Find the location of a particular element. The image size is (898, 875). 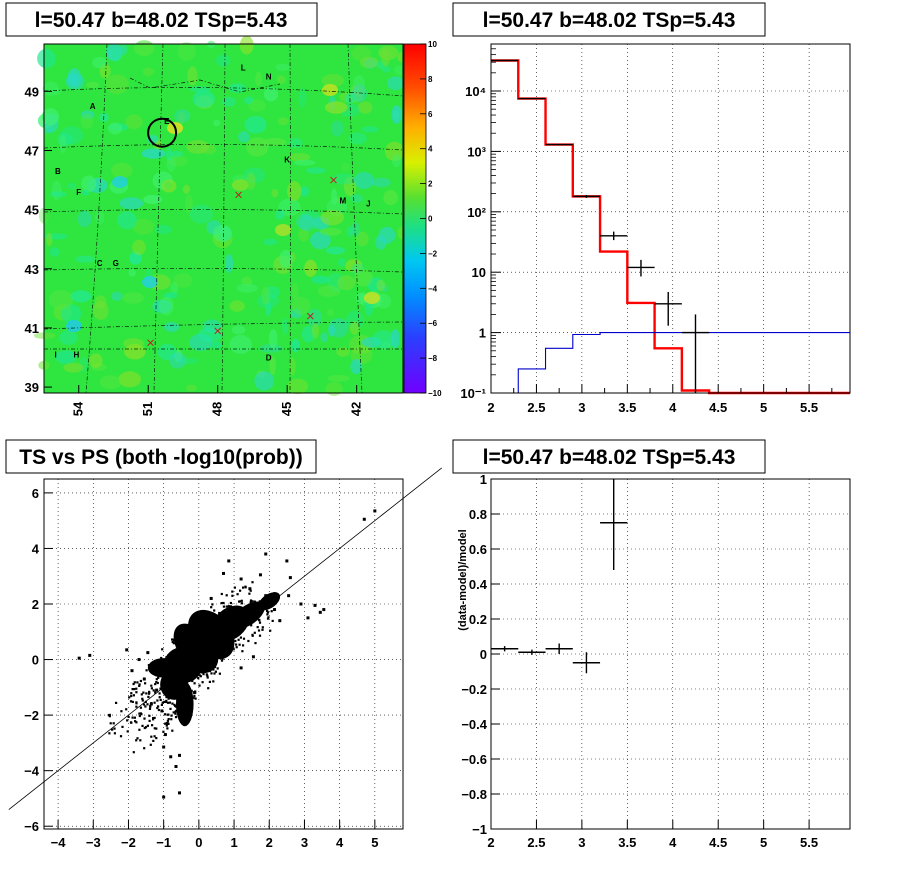

heatmap-title: l=50.47 b=48.02 TSp=5.43 is located at coordinates (161, 20).